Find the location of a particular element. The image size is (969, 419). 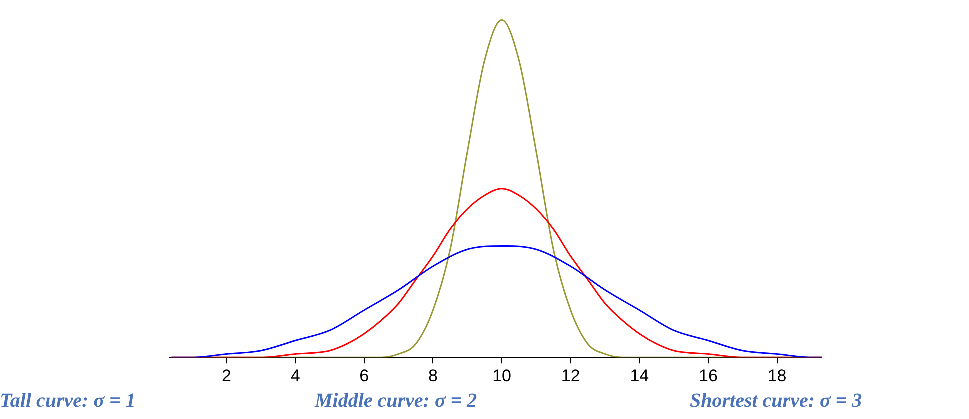

text: Middle curve: σ = 2 is located at coordinates (396, 401).